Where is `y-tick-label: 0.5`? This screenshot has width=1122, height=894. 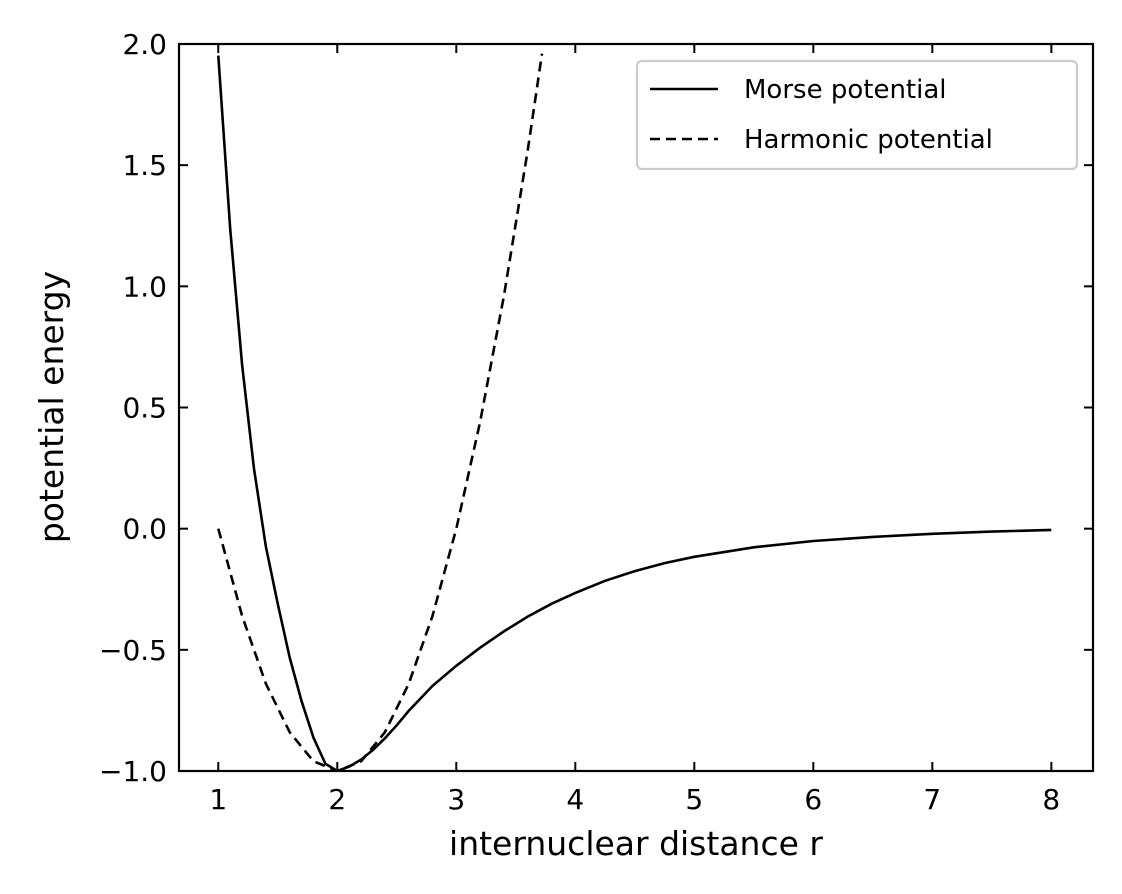
y-tick-label: 0.5 is located at coordinates (144, 408).